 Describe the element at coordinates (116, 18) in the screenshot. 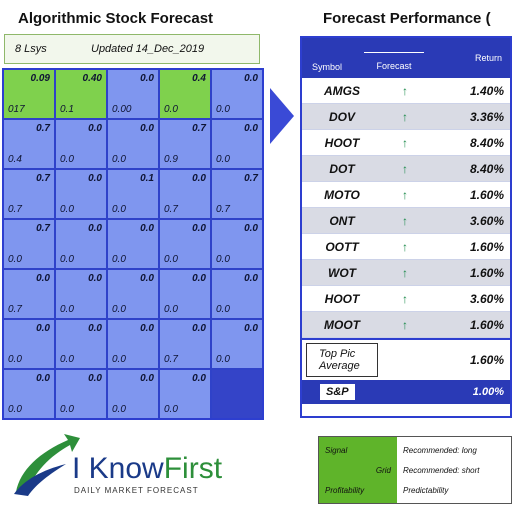

I see `page-title: Algorithmic Stock Forecast` at that location.